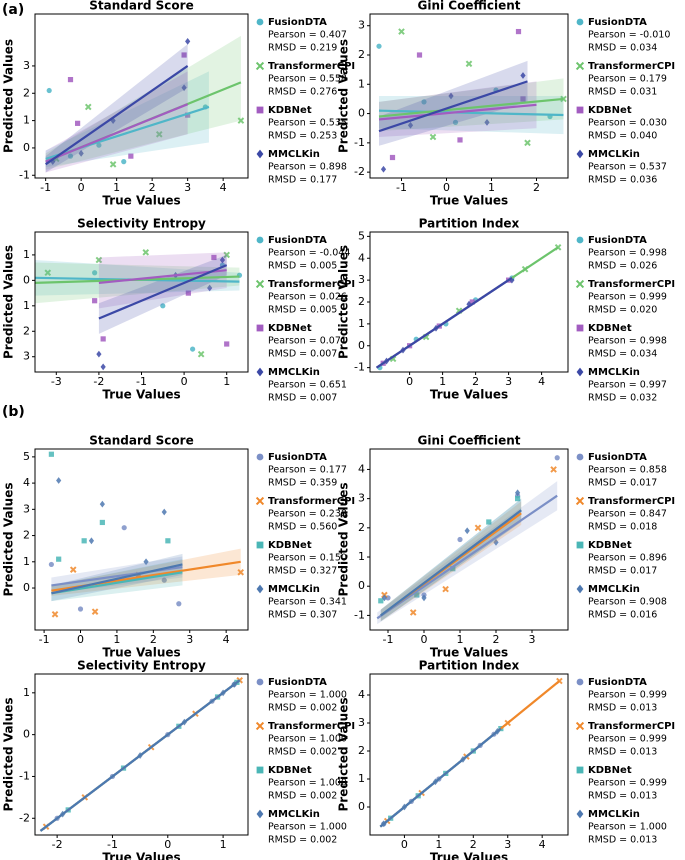  I want to click on y-tick-label: 5, so click(26, 456).